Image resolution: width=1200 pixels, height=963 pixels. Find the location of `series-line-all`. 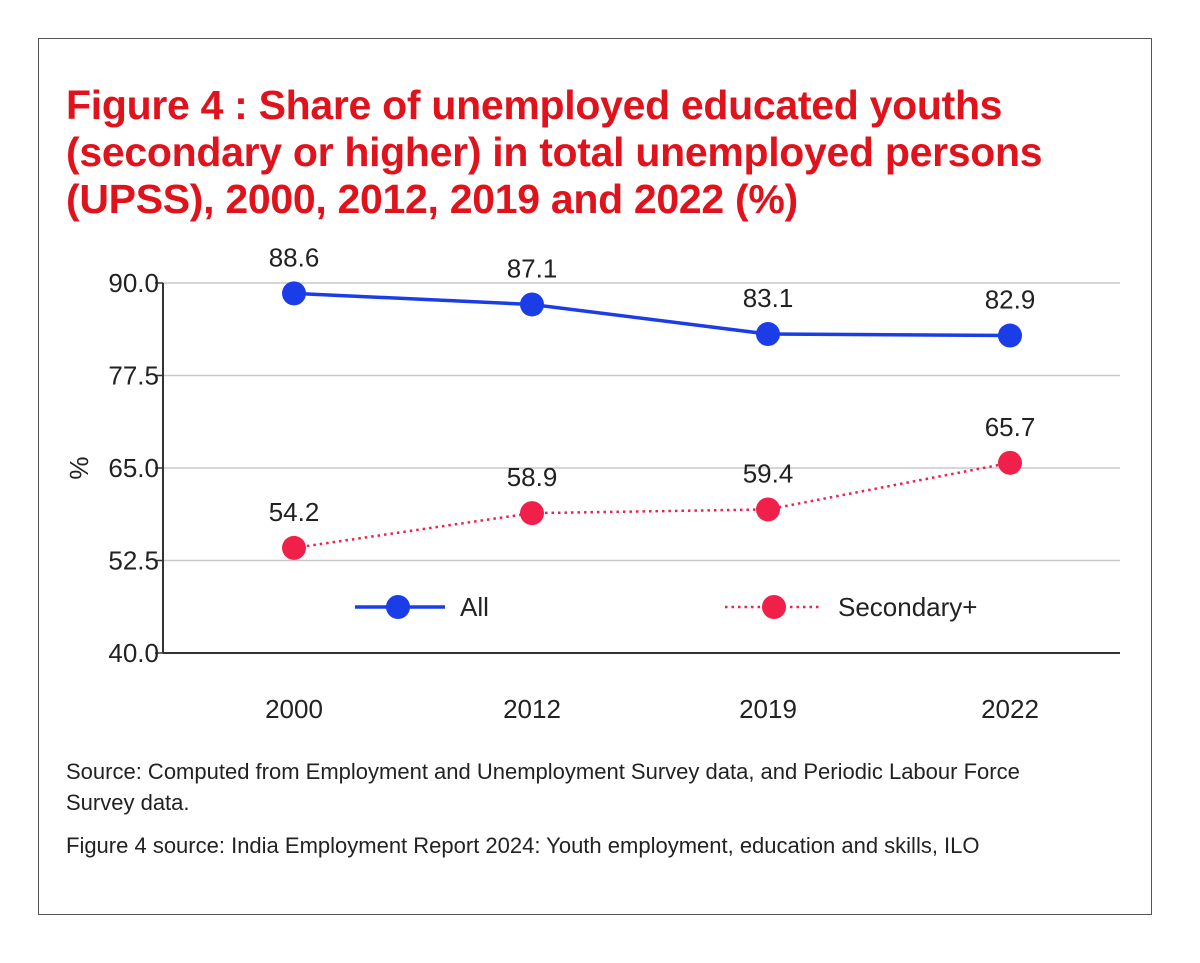

series-line-all is located at coordinates (652, 314).